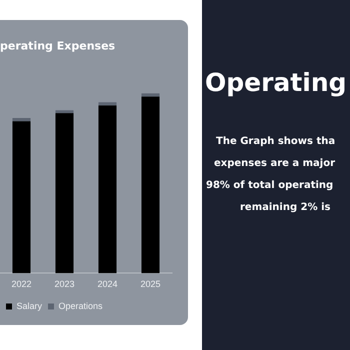 The image size is (350, 350). What do you see at coordinates (275, 163) in the screenshot?
I see `text: expenses are a major` at bounding box center [275, 163].